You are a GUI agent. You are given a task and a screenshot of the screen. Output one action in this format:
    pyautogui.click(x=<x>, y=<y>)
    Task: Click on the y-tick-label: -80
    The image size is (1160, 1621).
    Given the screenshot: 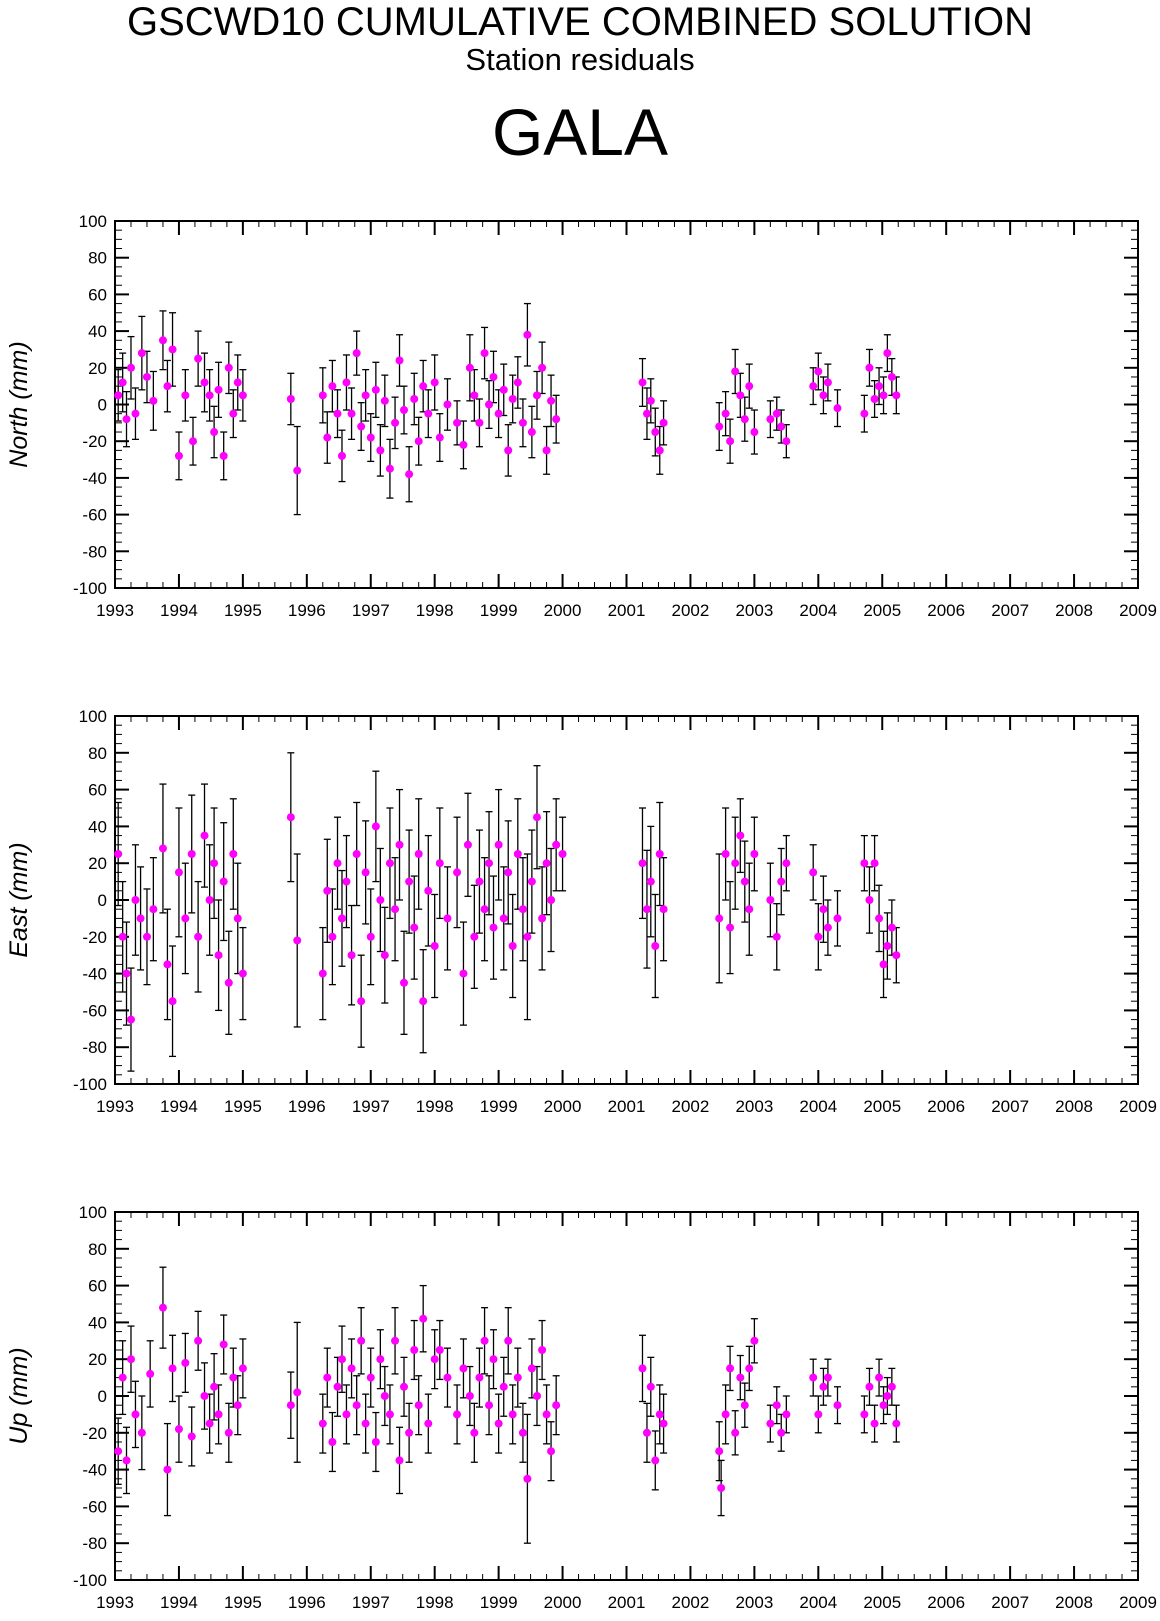 What is the action you would take?
    pyautogui.click(x=94, y=551)
    